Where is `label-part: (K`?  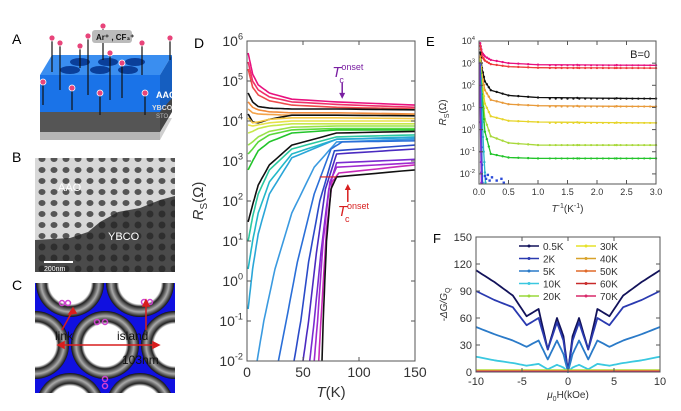
label-part: (K is located at coordinates (569, 209).